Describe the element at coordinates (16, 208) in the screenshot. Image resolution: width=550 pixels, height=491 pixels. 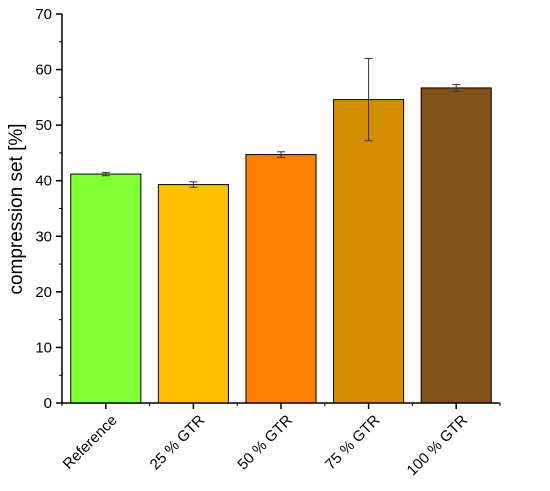
I see `y-axis-title: compression set [%]` at that location.